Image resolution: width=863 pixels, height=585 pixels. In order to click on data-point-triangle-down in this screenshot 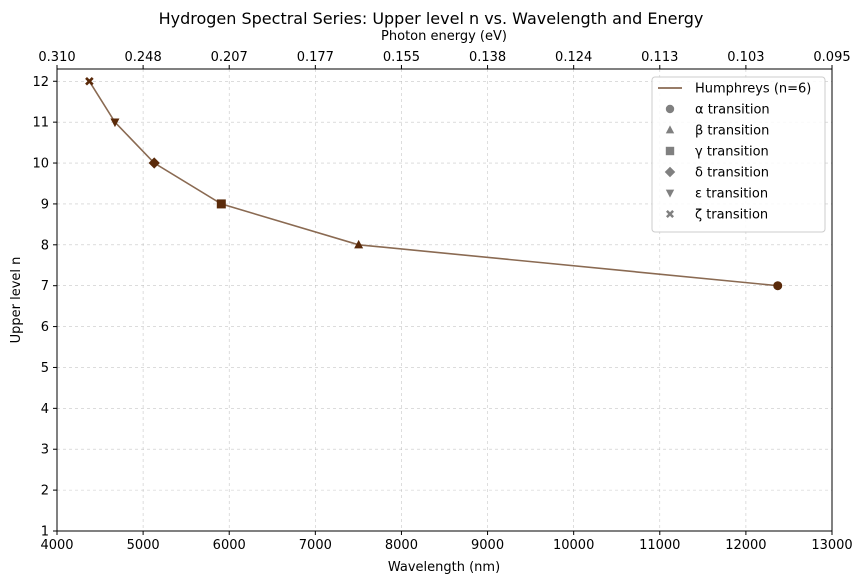, I will do `click(115, 123)`.